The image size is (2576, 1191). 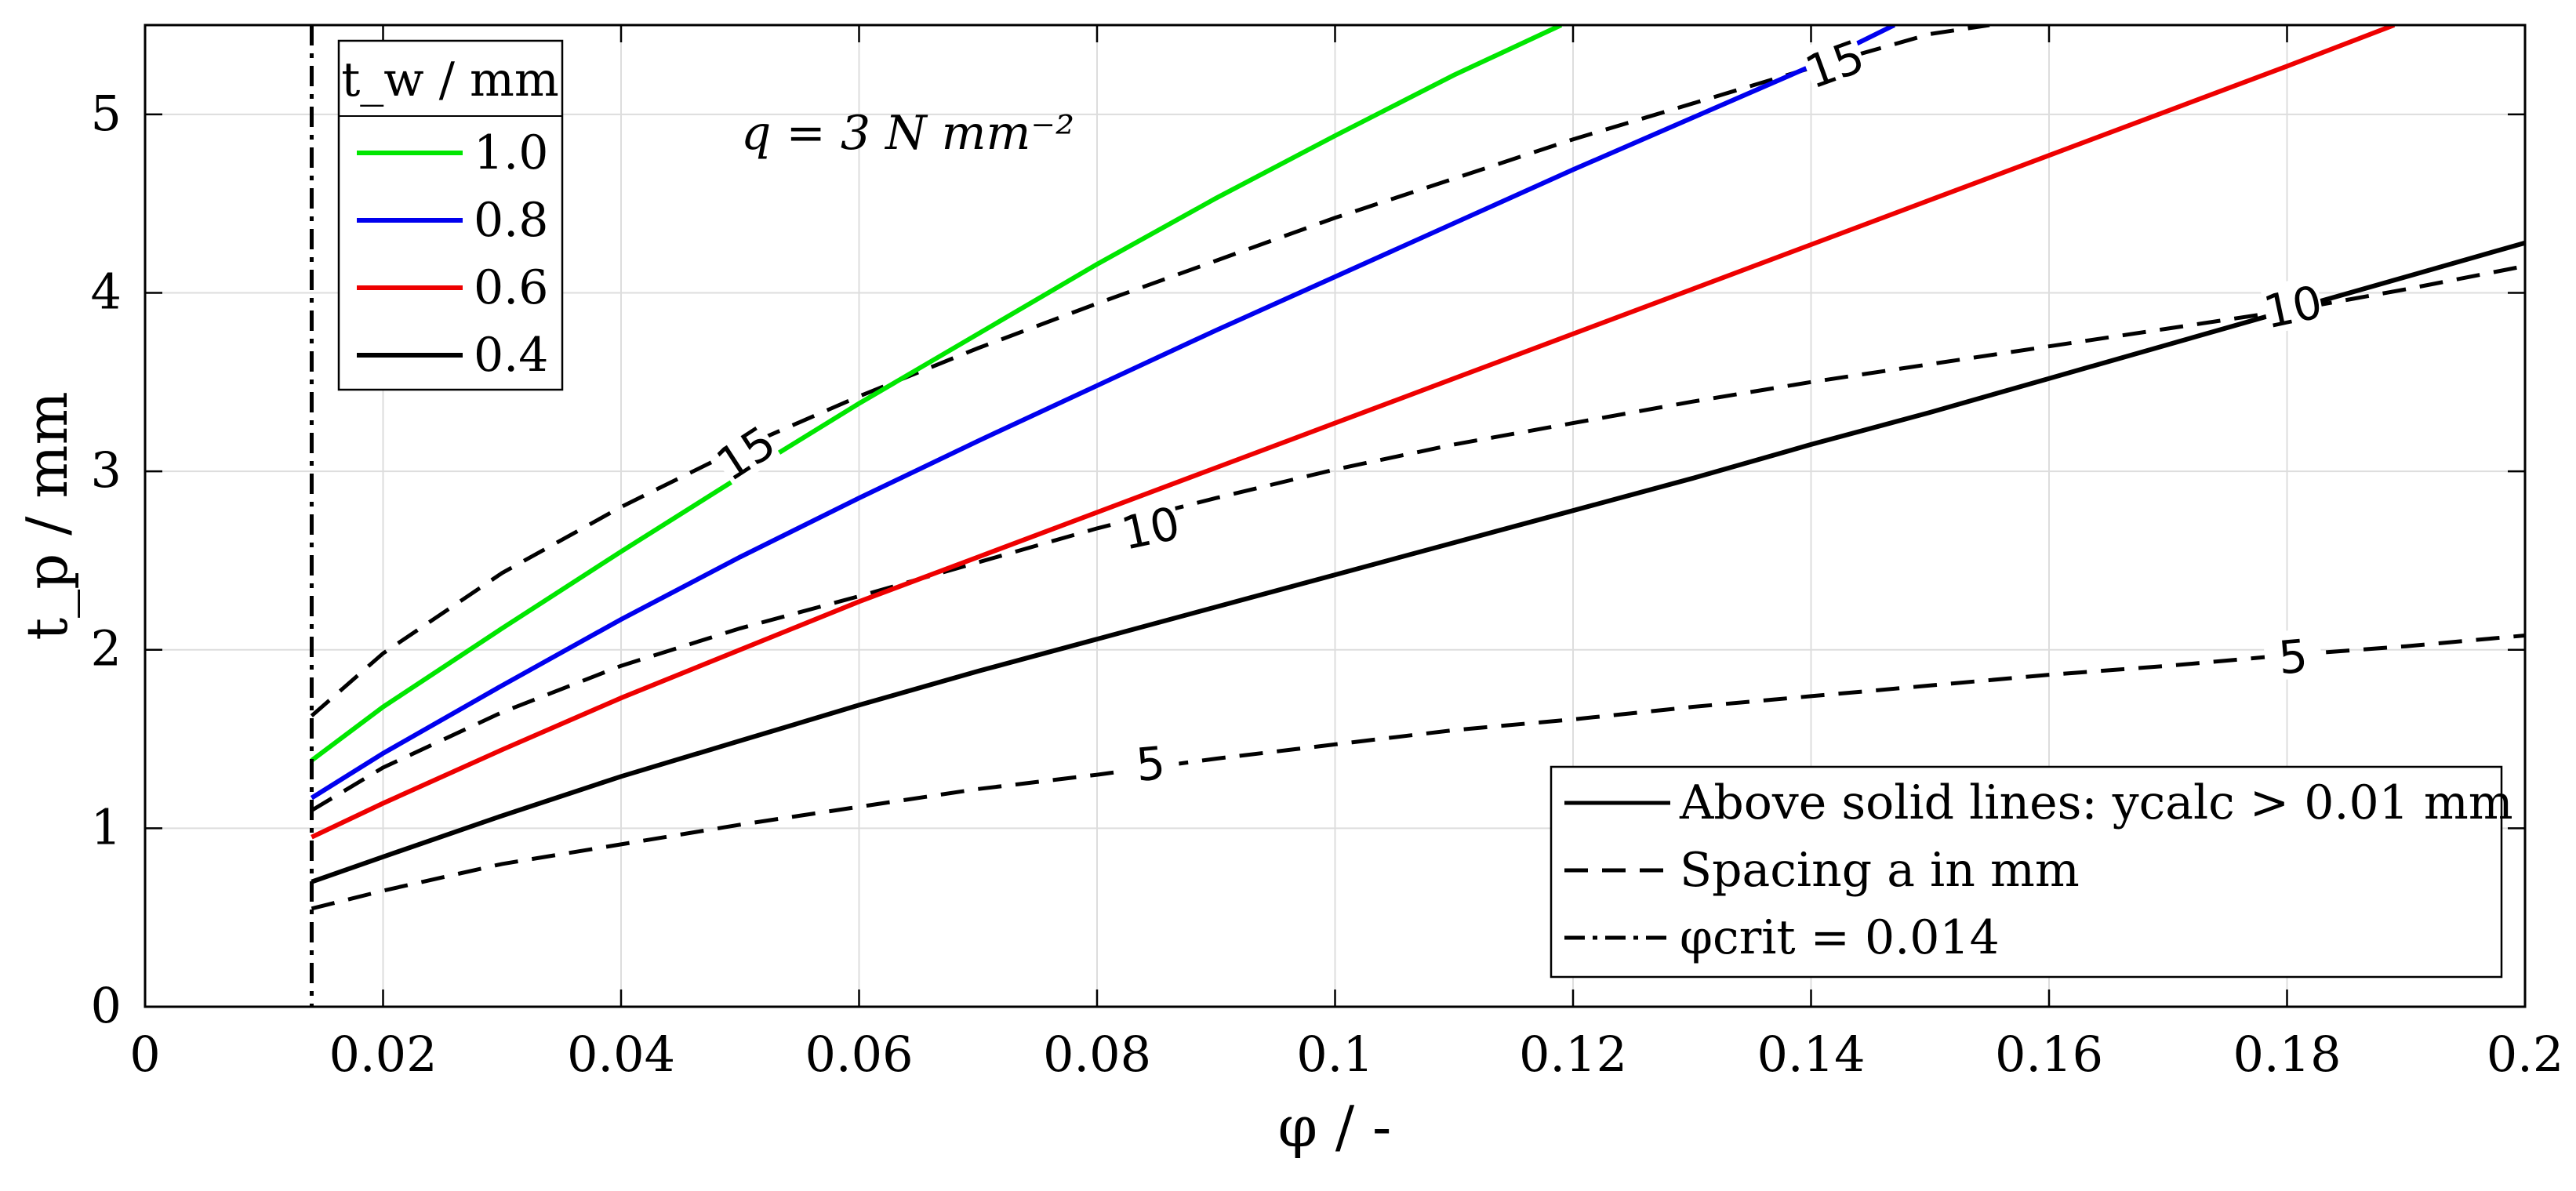 What do you see at coordinates (106, 114) in the screenshot?
I see `y-tick-label: 5` at bounding box center [106, 114].